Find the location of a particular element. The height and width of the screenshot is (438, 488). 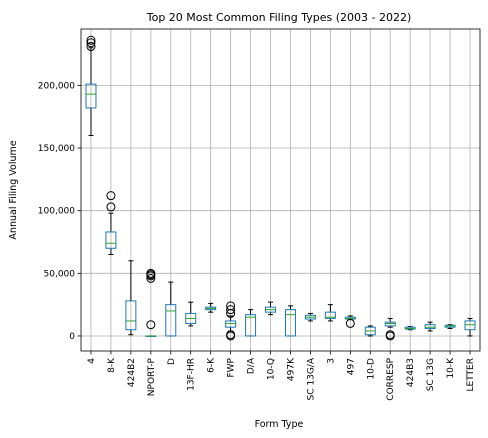

x-tick-label: 10-D is located at coordinates (371, 369).